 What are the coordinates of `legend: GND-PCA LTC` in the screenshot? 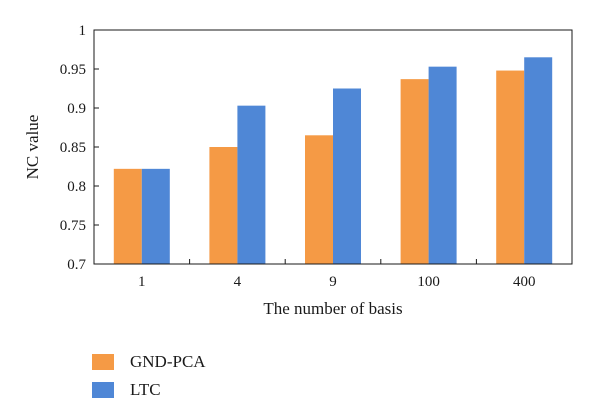 It's located at (149, 376).